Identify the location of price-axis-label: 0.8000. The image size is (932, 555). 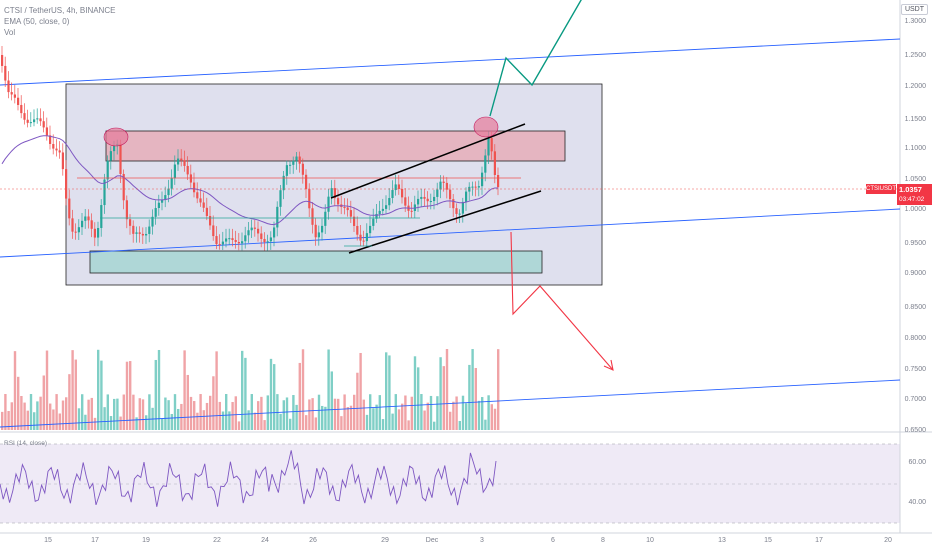
(915, 338).